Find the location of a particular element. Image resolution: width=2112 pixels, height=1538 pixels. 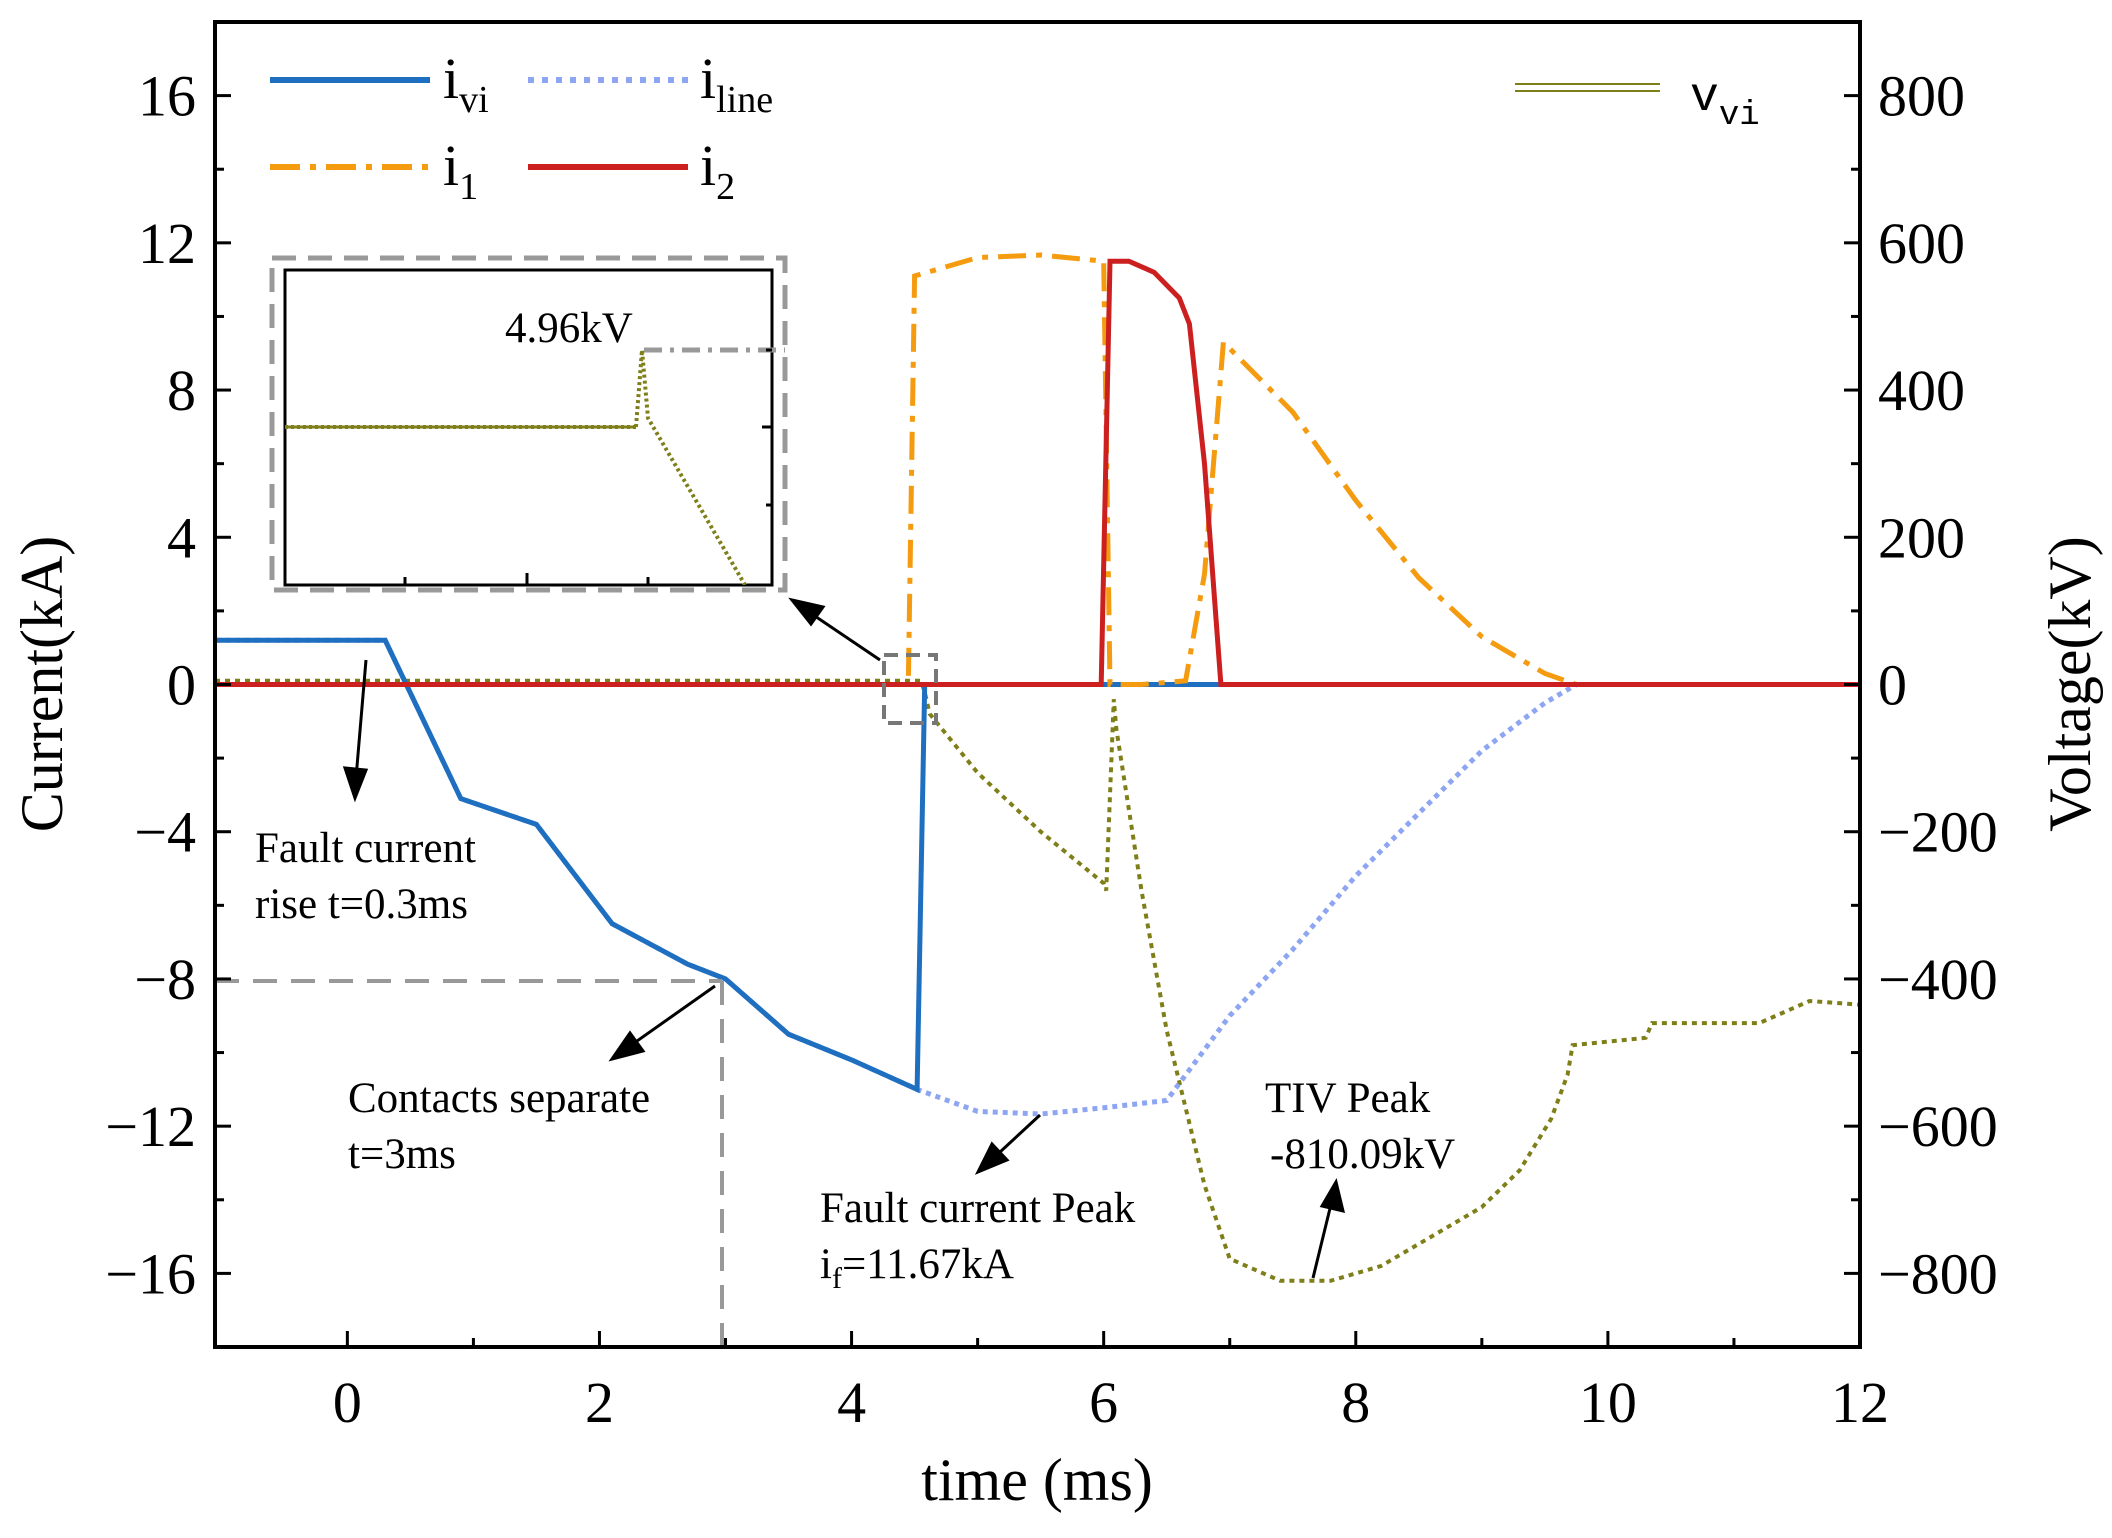

y-left-tick-label: 0 is located at coordinates (181, 685).